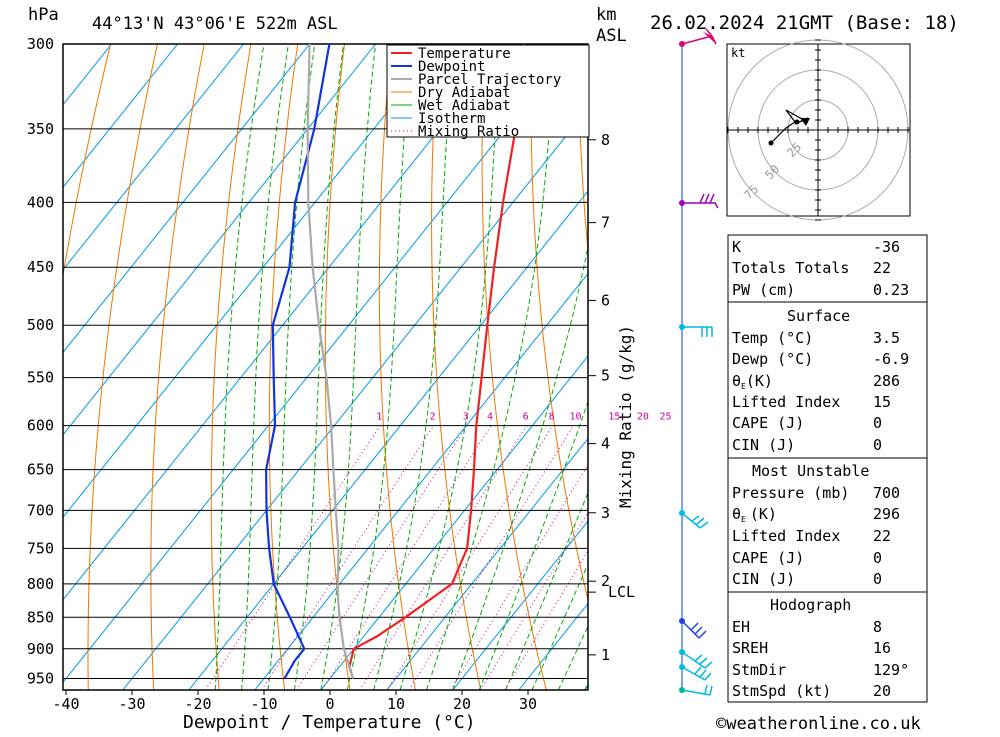 This screenshot has height=737, width=1000. Describe the element at coordinates (741, 627) in the screenshot. I see `hodo-eh-label: EH` at that location.